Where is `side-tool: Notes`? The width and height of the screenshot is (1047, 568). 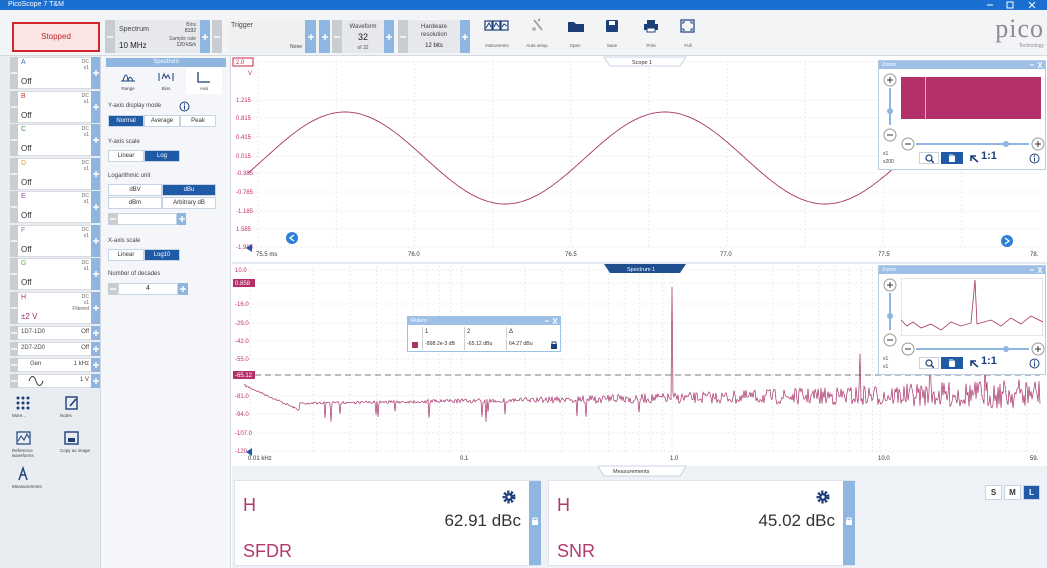
side-tool: Notes is located at coordinates (79, 411).